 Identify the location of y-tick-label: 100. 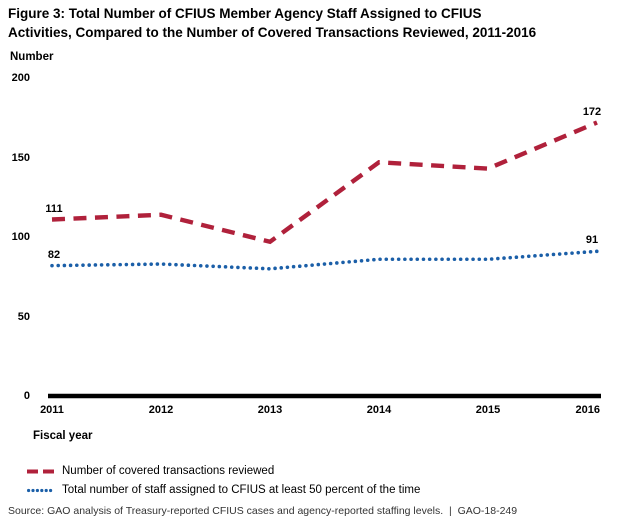
(20, 237).